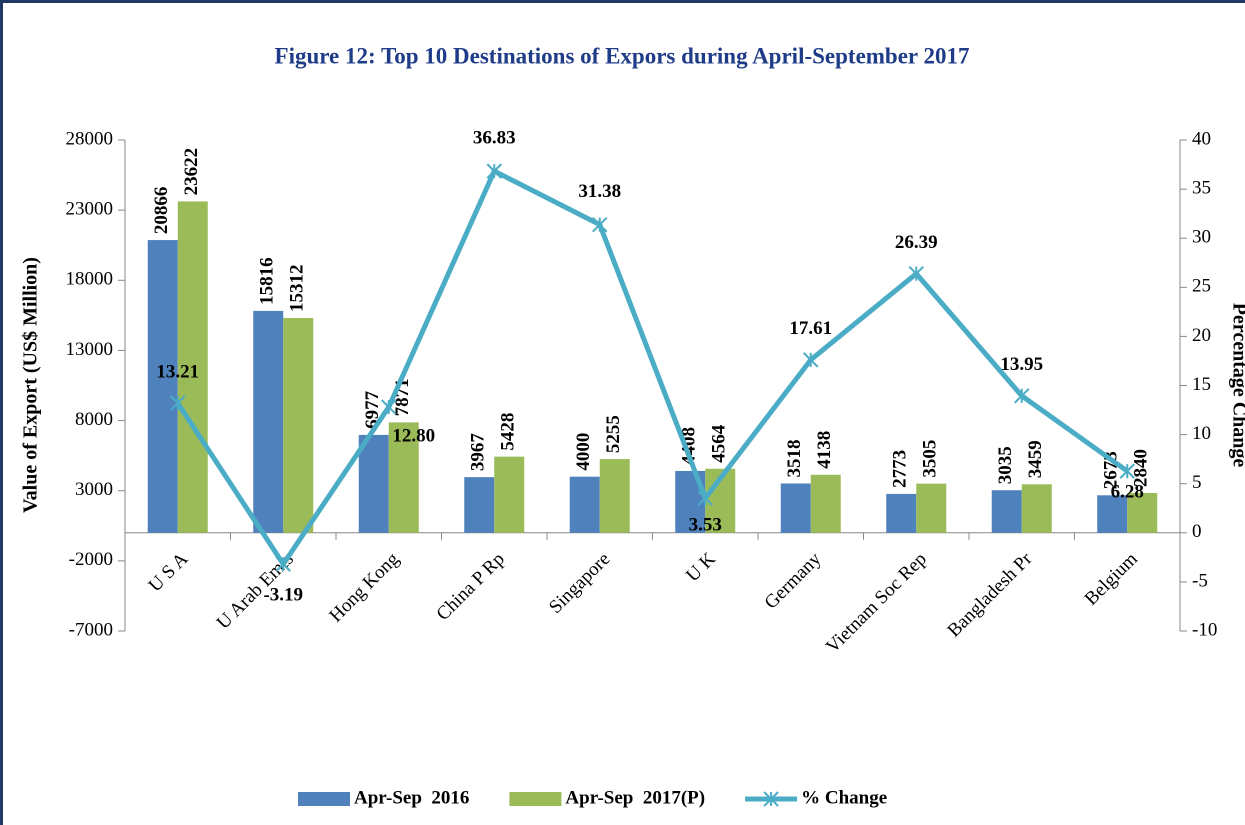 This screenshot has height=825, width=1245. Describe the element at coordinates (90, 279) in the screenshot. I see `y-tick-label: 18000` at that location.